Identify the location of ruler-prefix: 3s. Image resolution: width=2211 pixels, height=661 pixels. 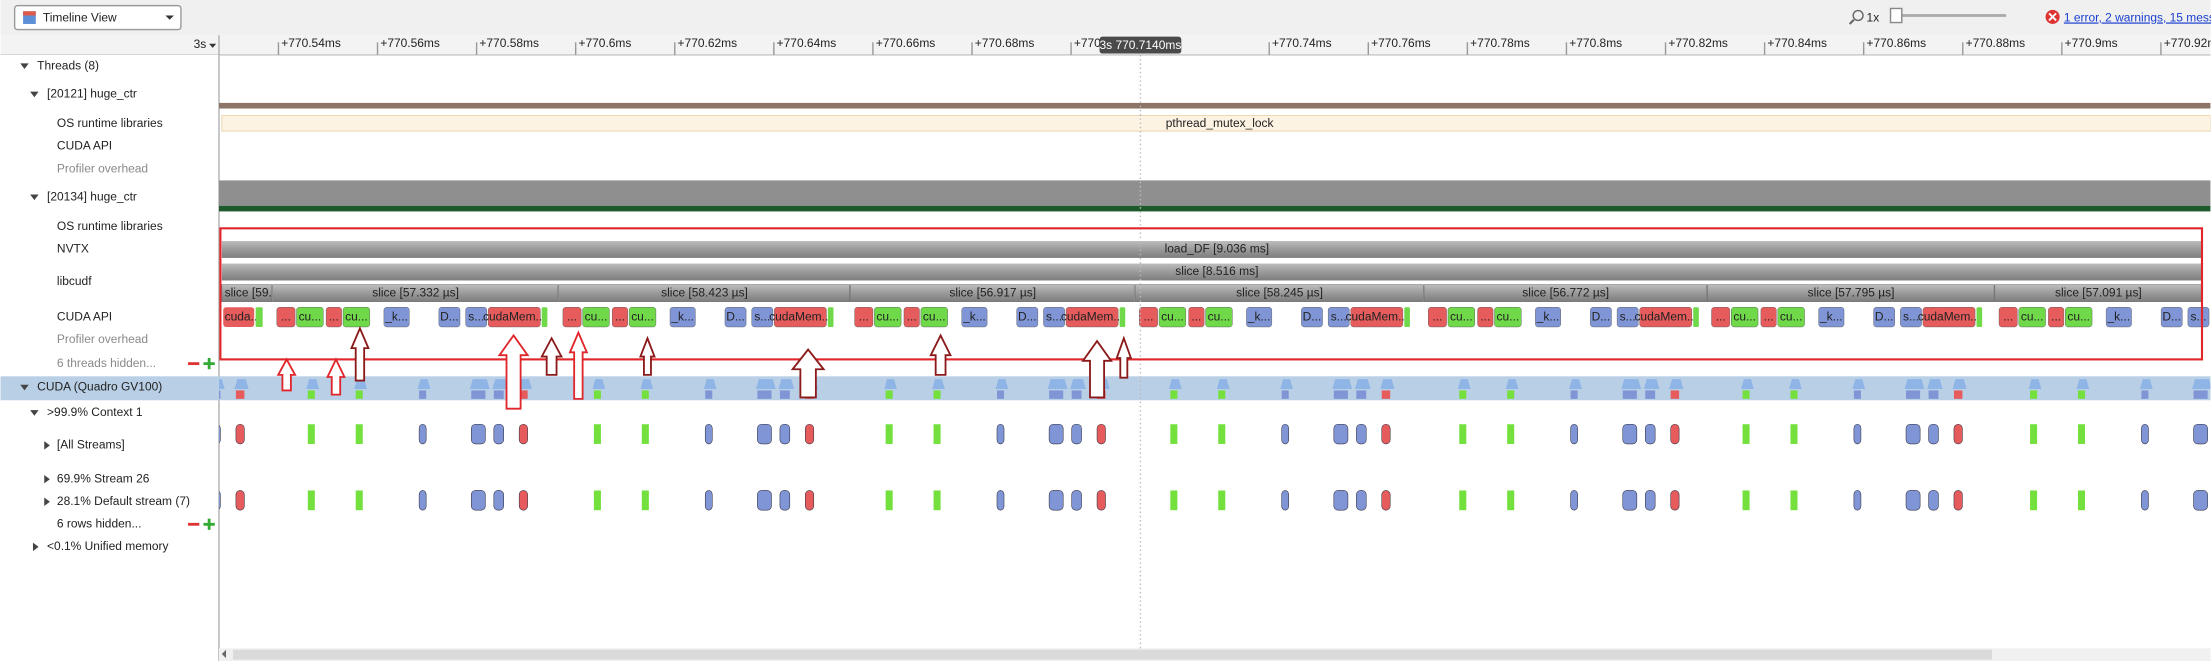
(200, 44).